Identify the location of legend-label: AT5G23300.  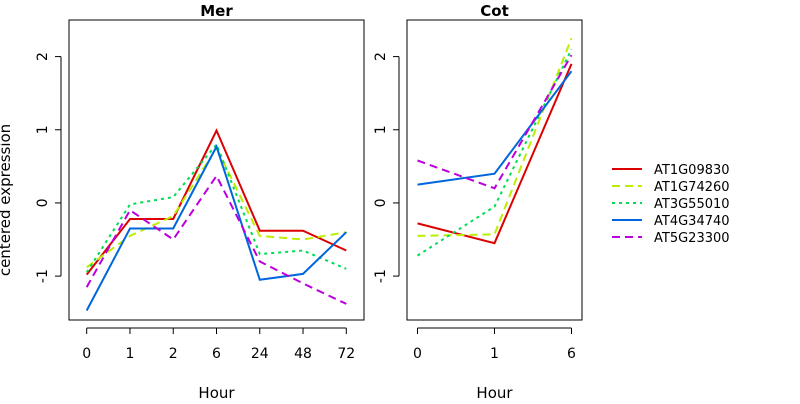
(692, 238).